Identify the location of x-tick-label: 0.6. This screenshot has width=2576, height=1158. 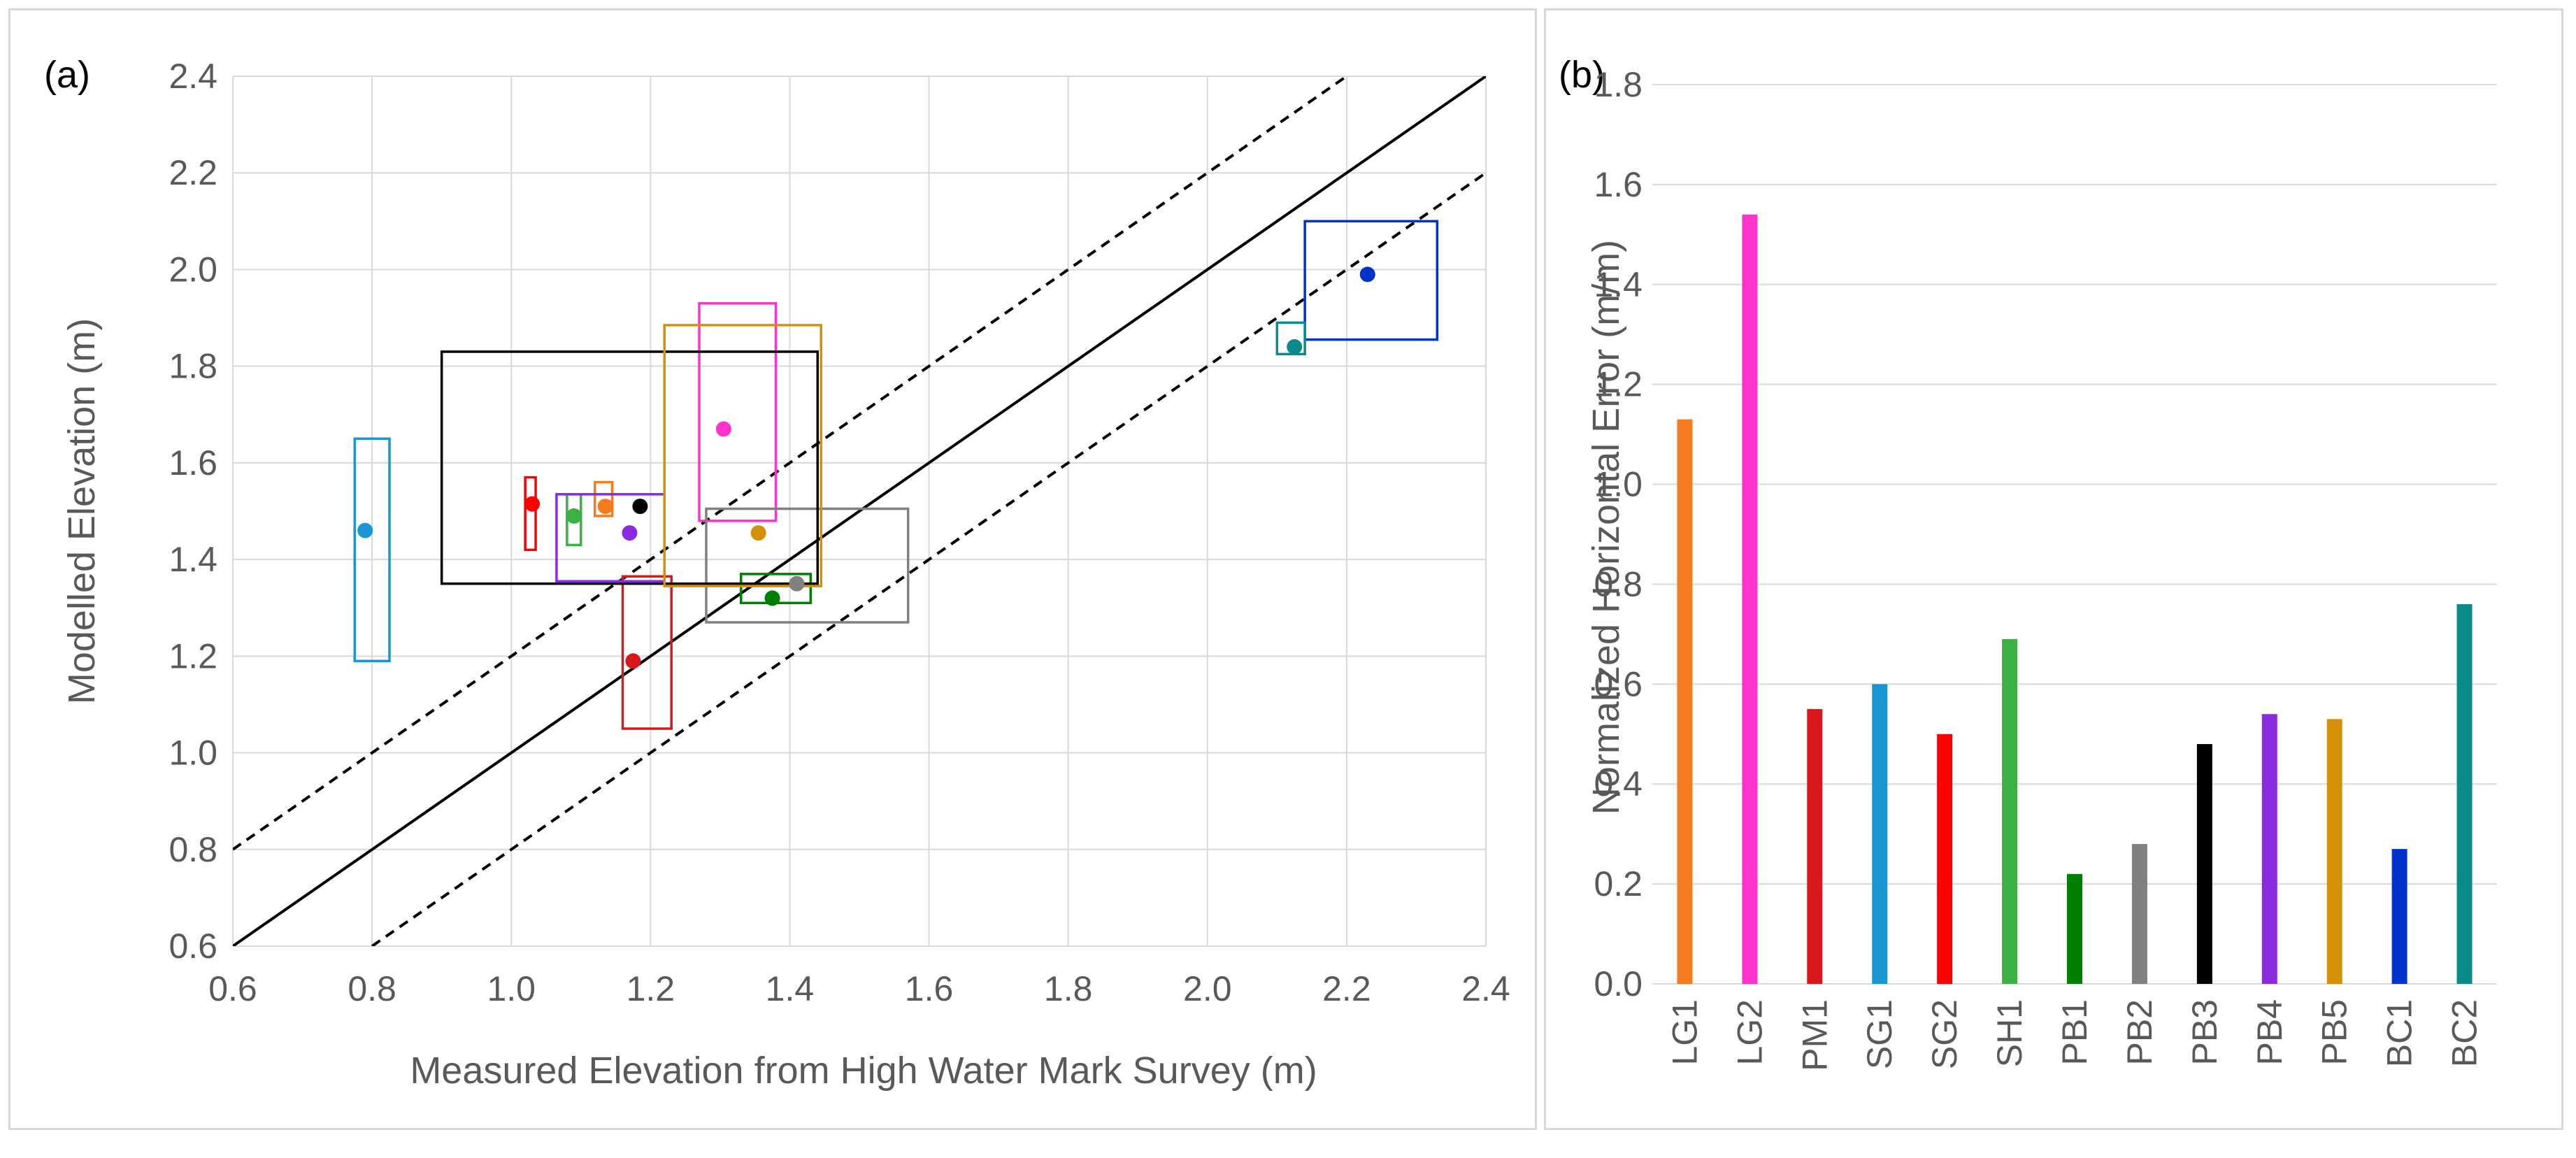
(232, 988).